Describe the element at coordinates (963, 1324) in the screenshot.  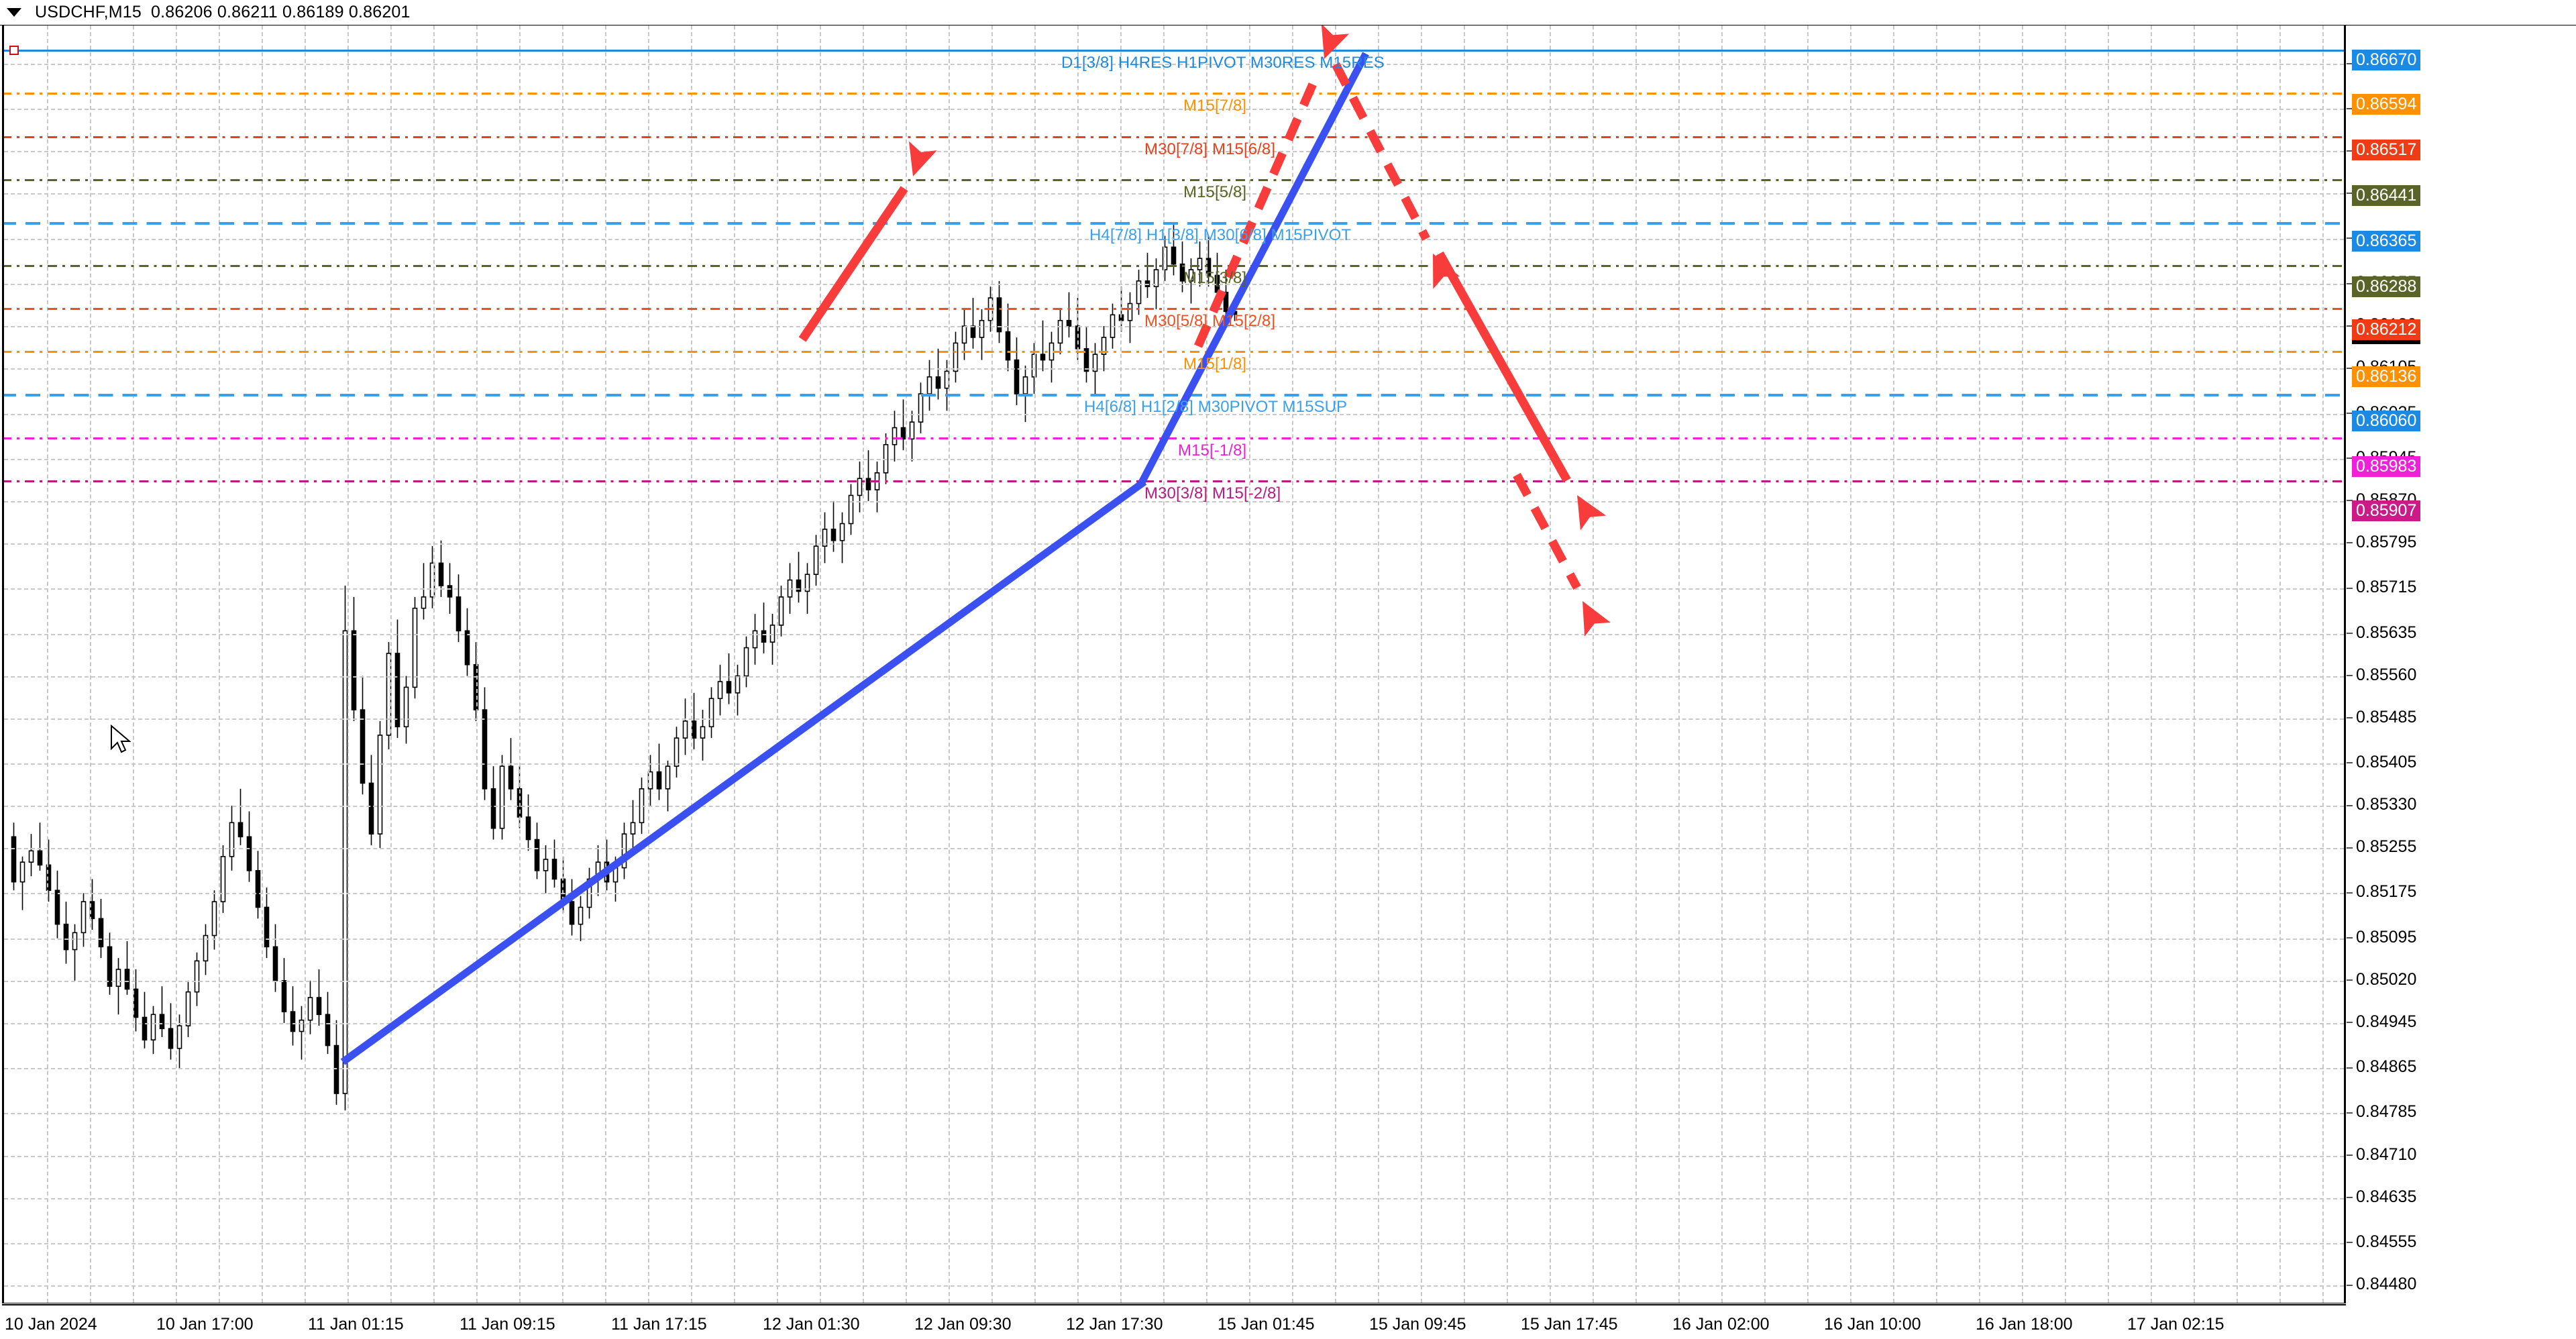
I see `time-axis-tick: 12 Jan 09:30` at that location.